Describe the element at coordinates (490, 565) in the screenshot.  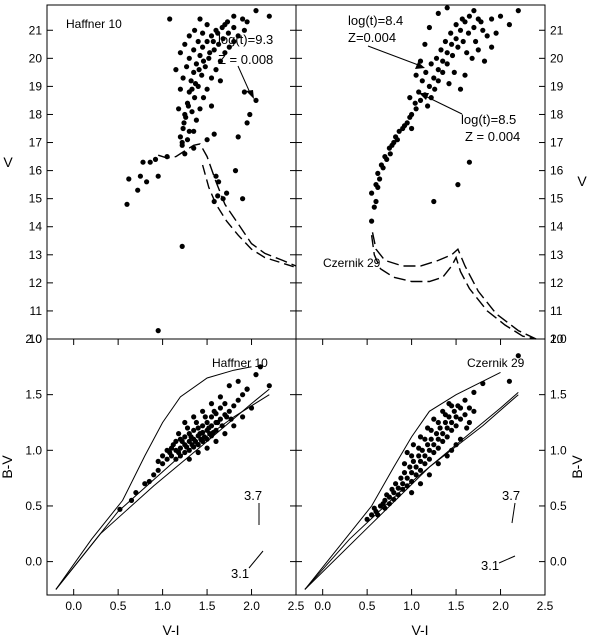
I see `ccd-czernik29-reddening-label-2: 3.1` at that location.